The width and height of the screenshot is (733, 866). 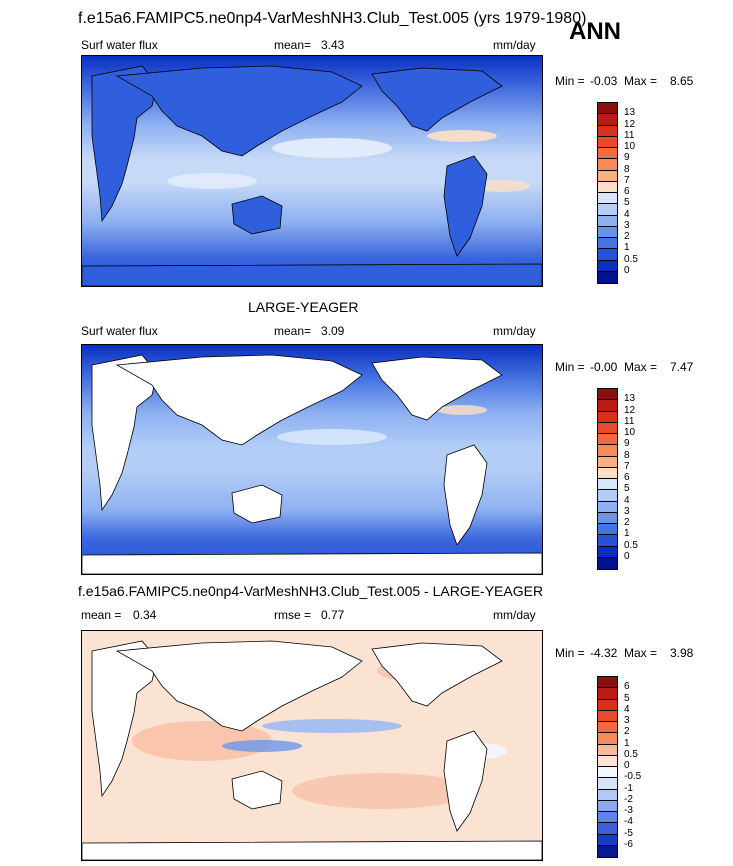 What do you see at coordinates (627, 500) in the screenshot?
I see `panel2-colorbar-tick-label: 4` at bounding box center [627, 500].